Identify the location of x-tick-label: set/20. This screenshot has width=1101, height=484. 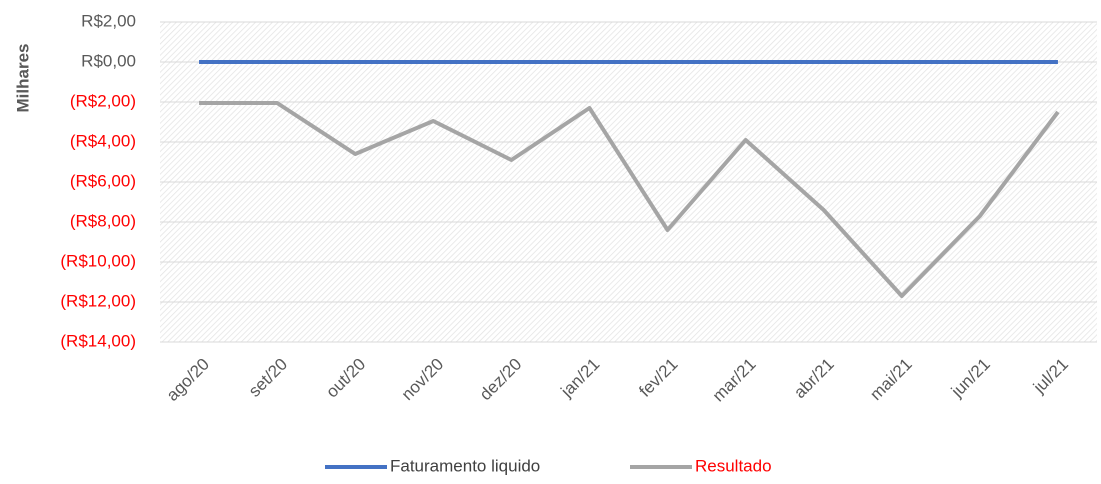
(268, 378).